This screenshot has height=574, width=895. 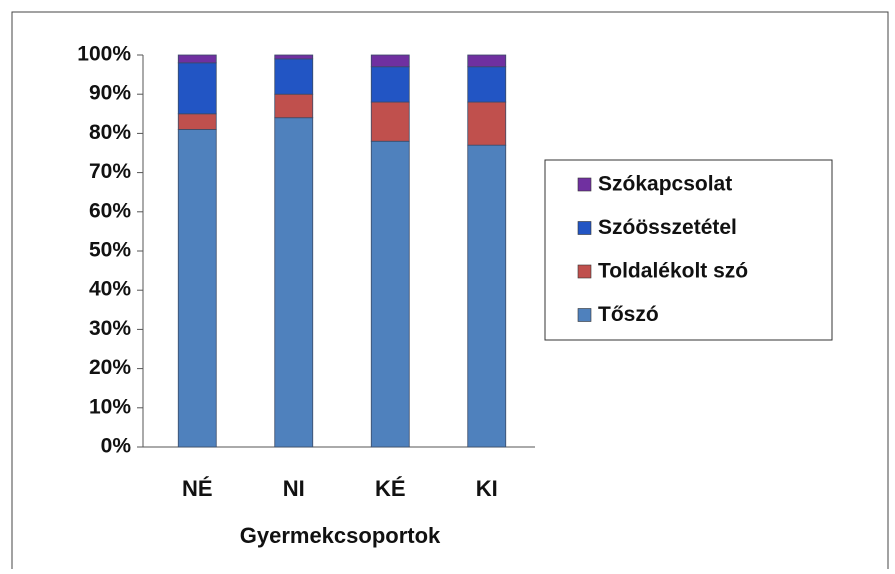 What do you see at coordinates (628, 314) in the screenshot?
I see `legend-label: Tőszó` at bounding box center [628, 314].